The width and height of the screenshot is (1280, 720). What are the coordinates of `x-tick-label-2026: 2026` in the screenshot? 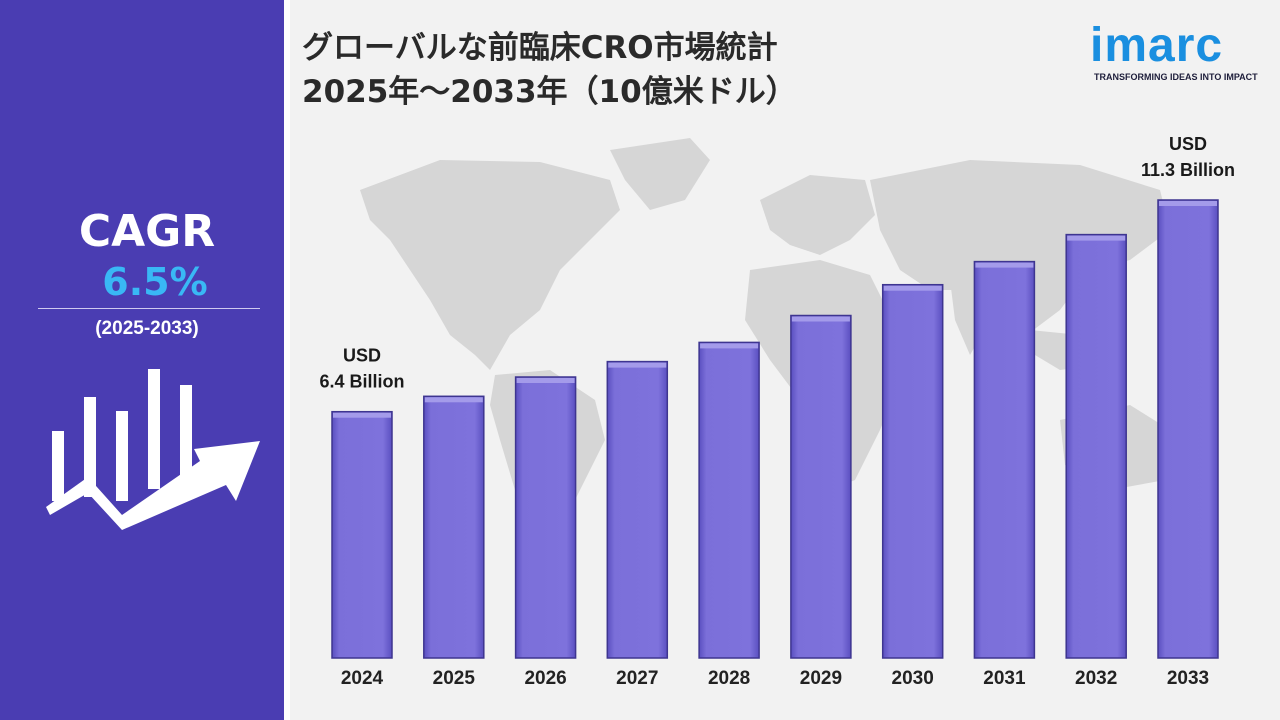 It's located at (545, 678).